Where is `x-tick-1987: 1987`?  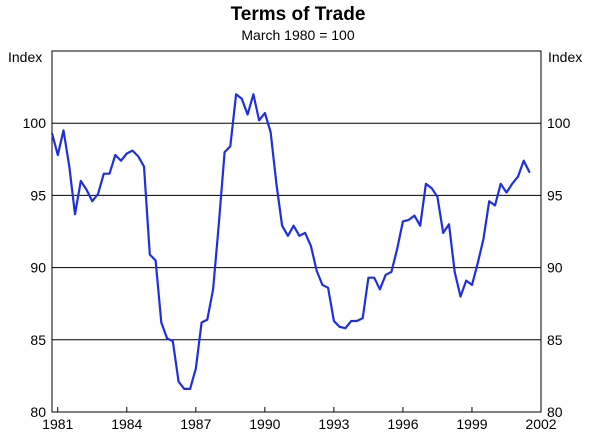
x-tick-1987: 1987 is located at coordinates (195, 424).